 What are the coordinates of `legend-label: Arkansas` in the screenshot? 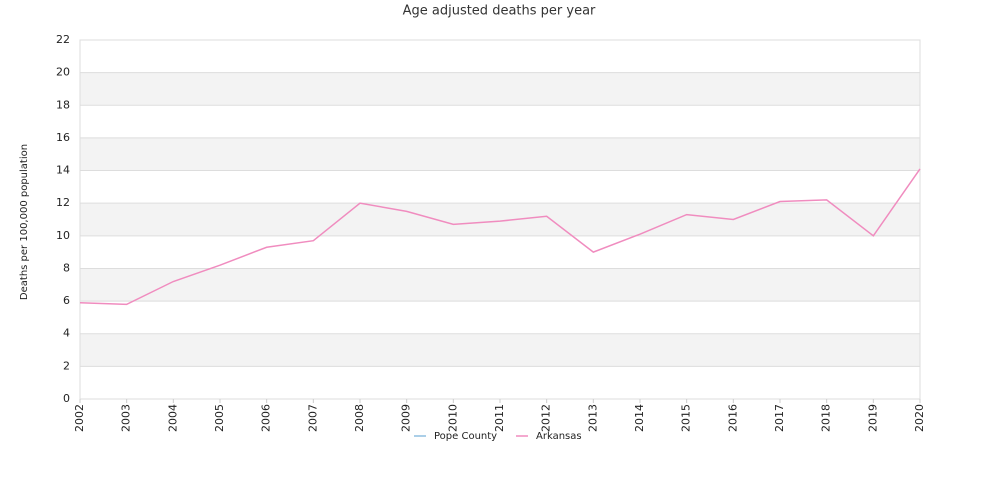 It's located at (559, 436).